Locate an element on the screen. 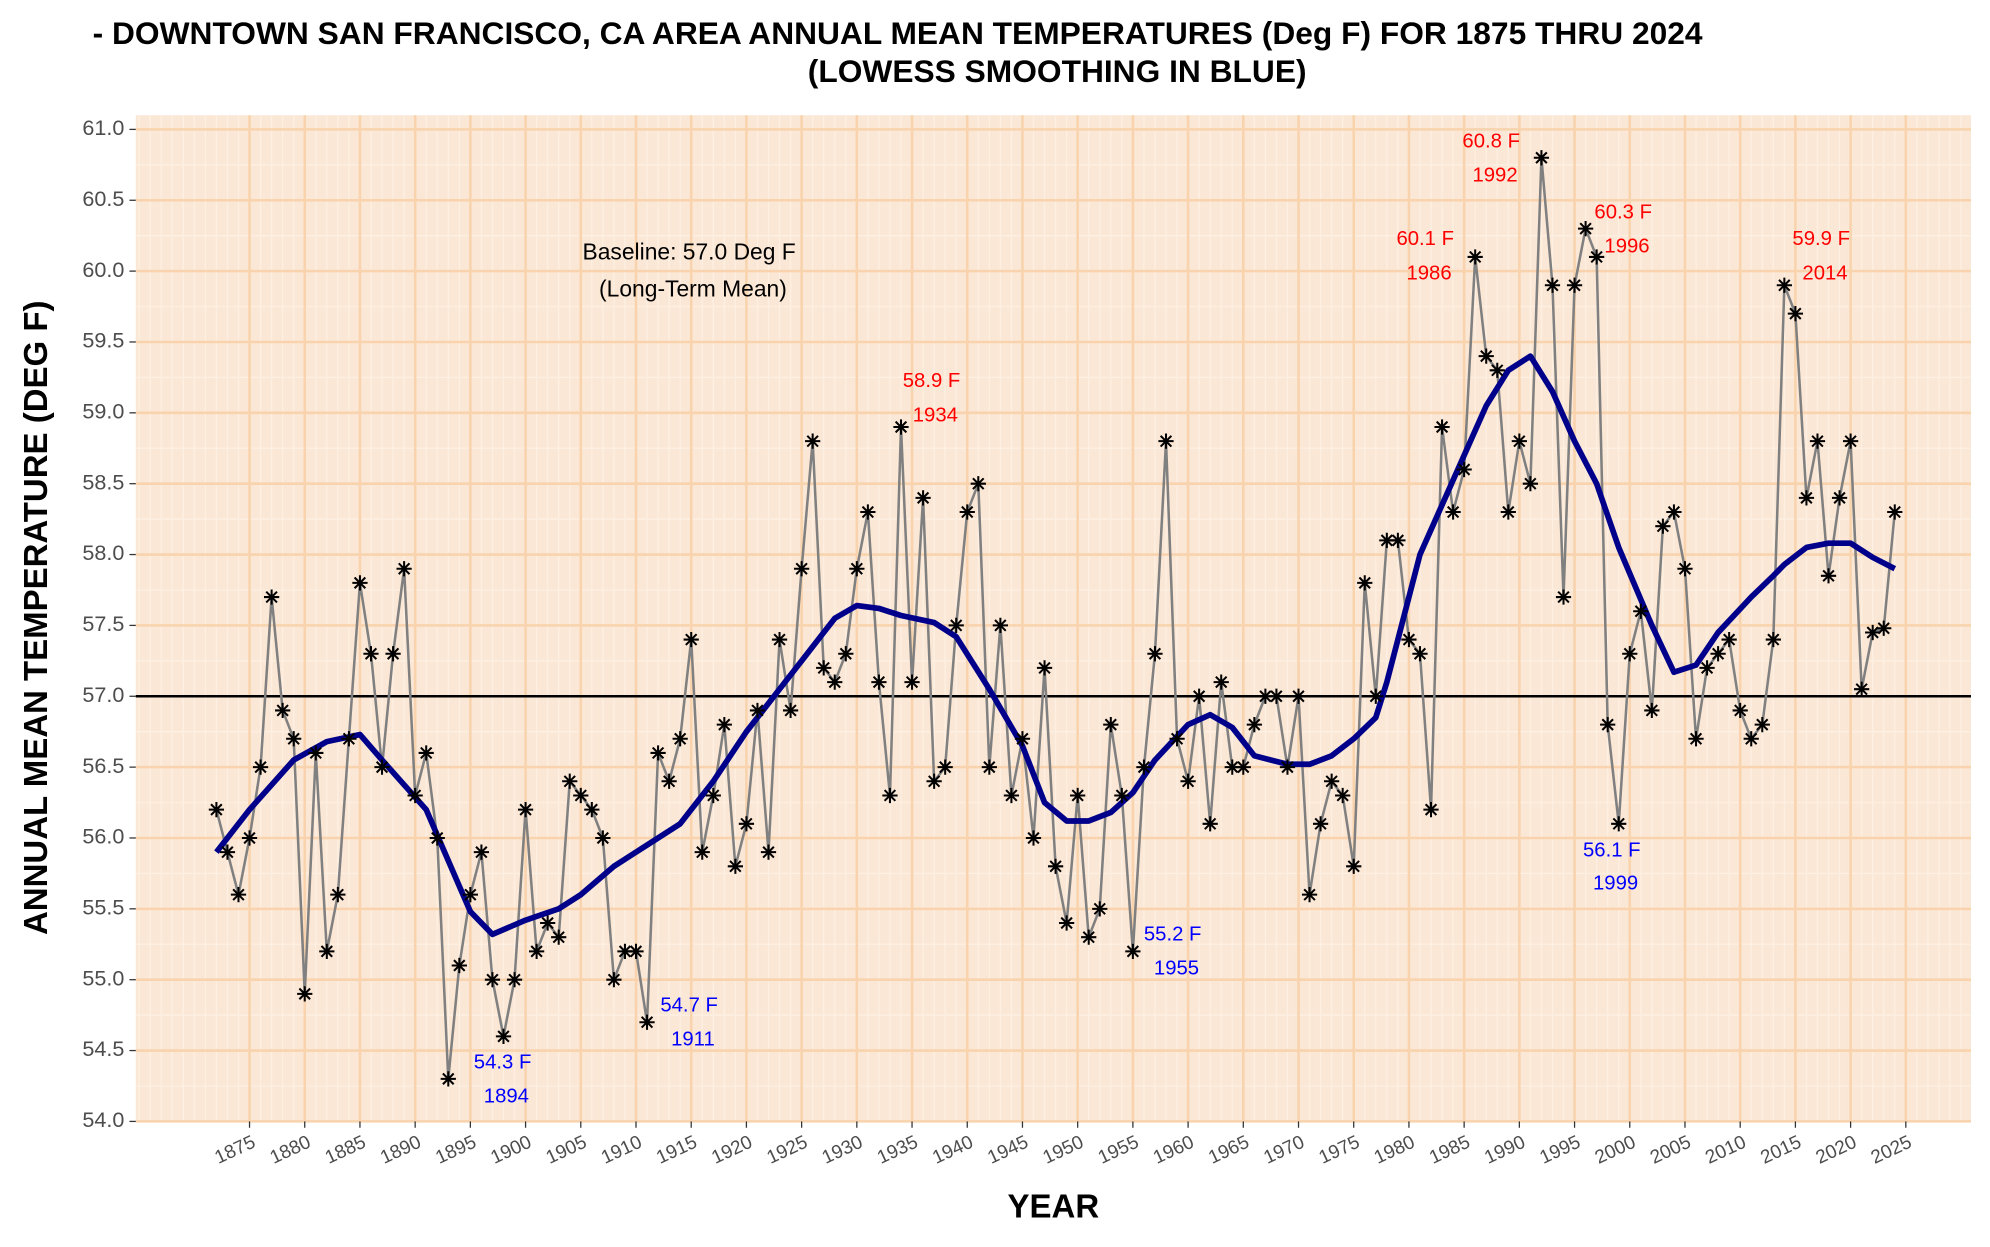 The width and height of the screenshot is (1990, 1247). annotation: 58.9 F is located at coordinates (932, 381).